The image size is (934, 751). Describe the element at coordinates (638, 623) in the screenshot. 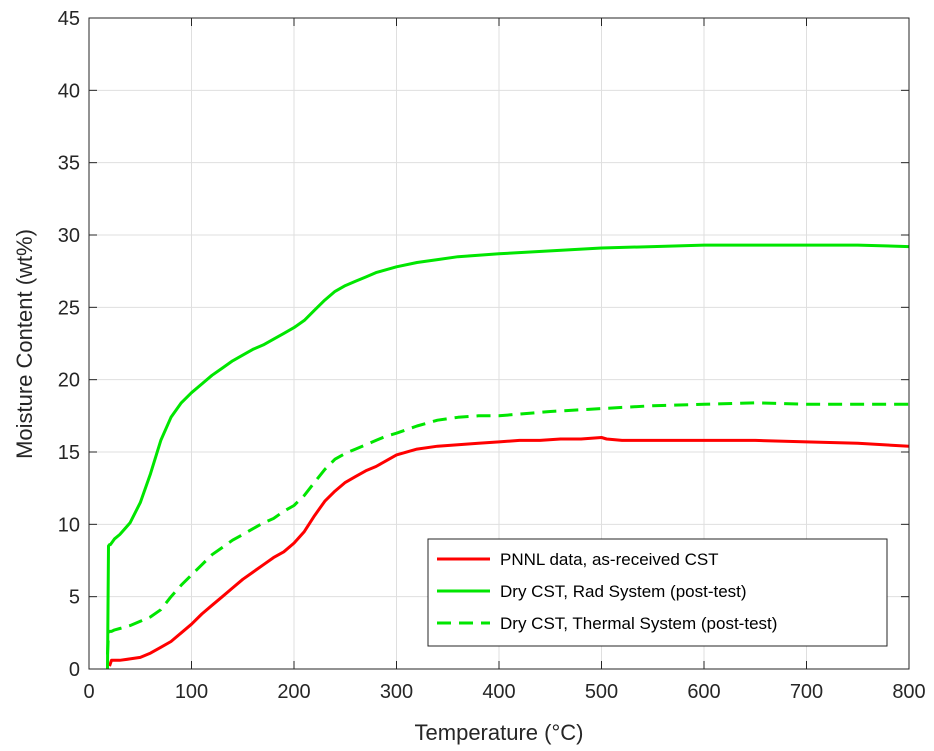

I see `legend-label-dry-cst-thermal: Dry CST, Thermal System (post-test)` at that location.